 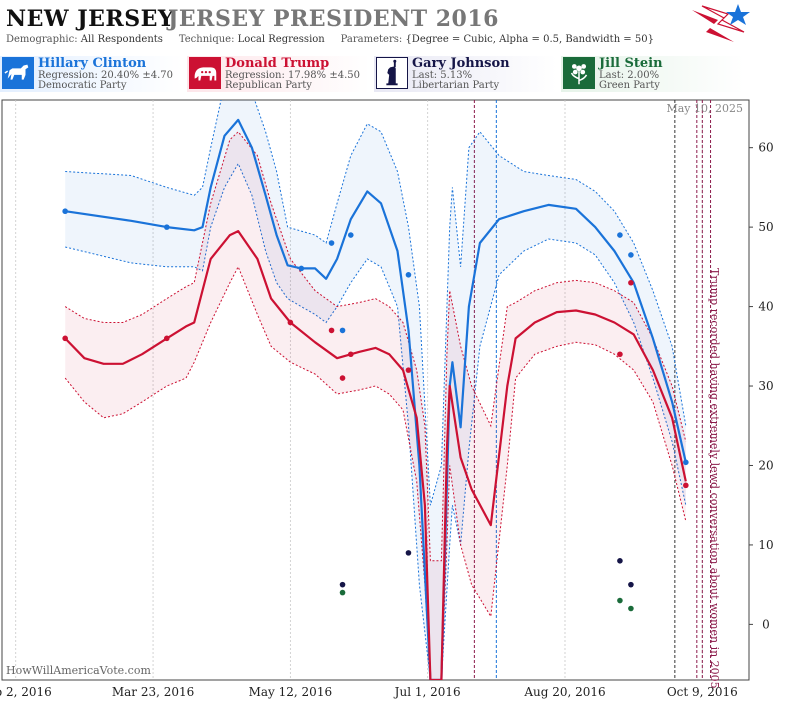 What do you see at coordinates (765, 227) in the screenshot?
I see `y-tick-label: 50` at bounding box center [765, 227].